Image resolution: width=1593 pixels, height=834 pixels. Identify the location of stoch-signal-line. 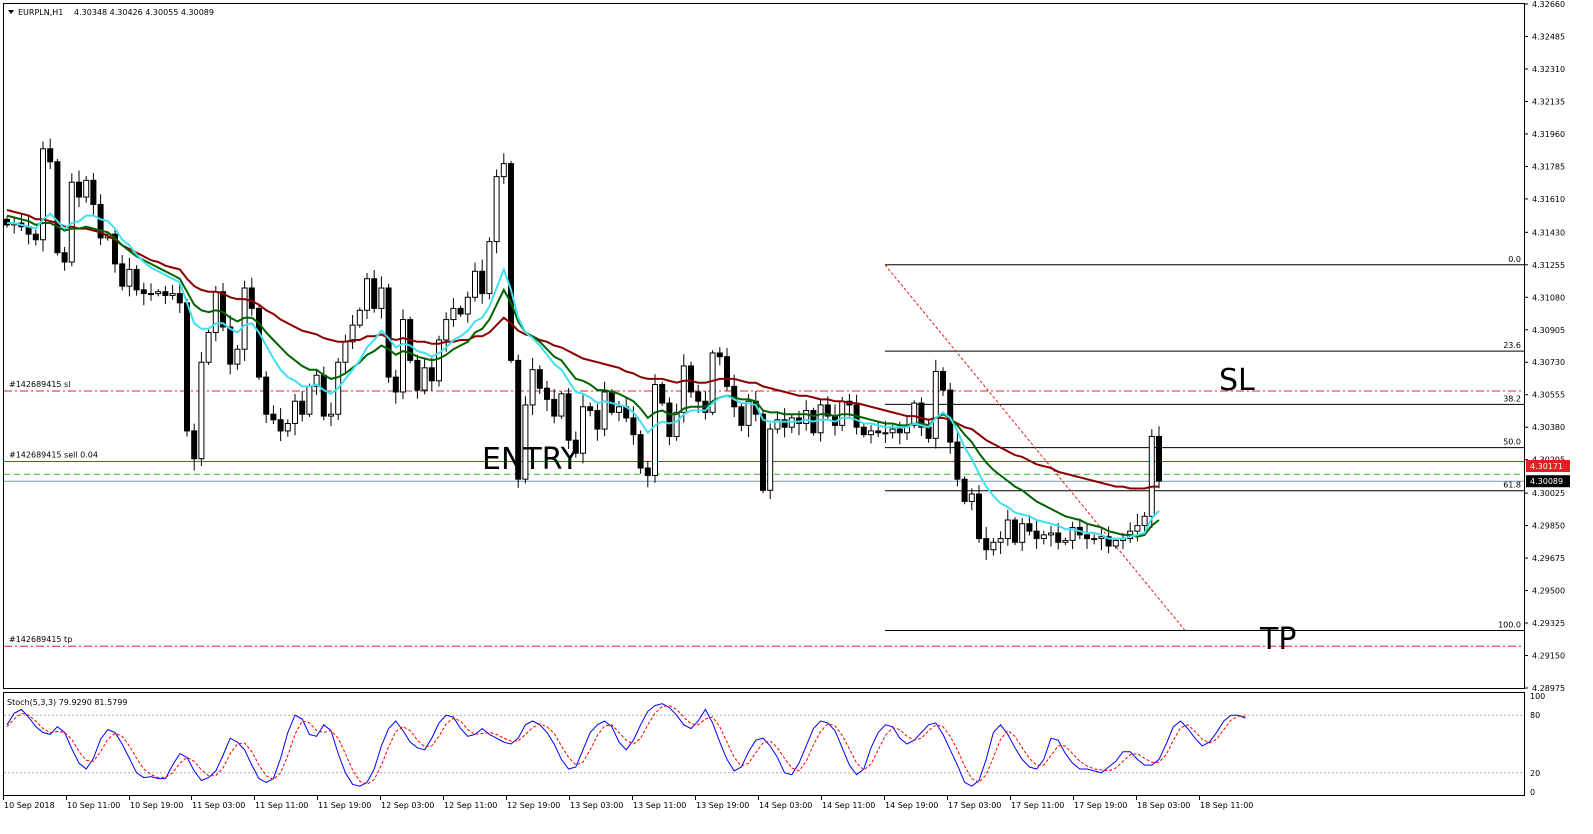
(626, 745).